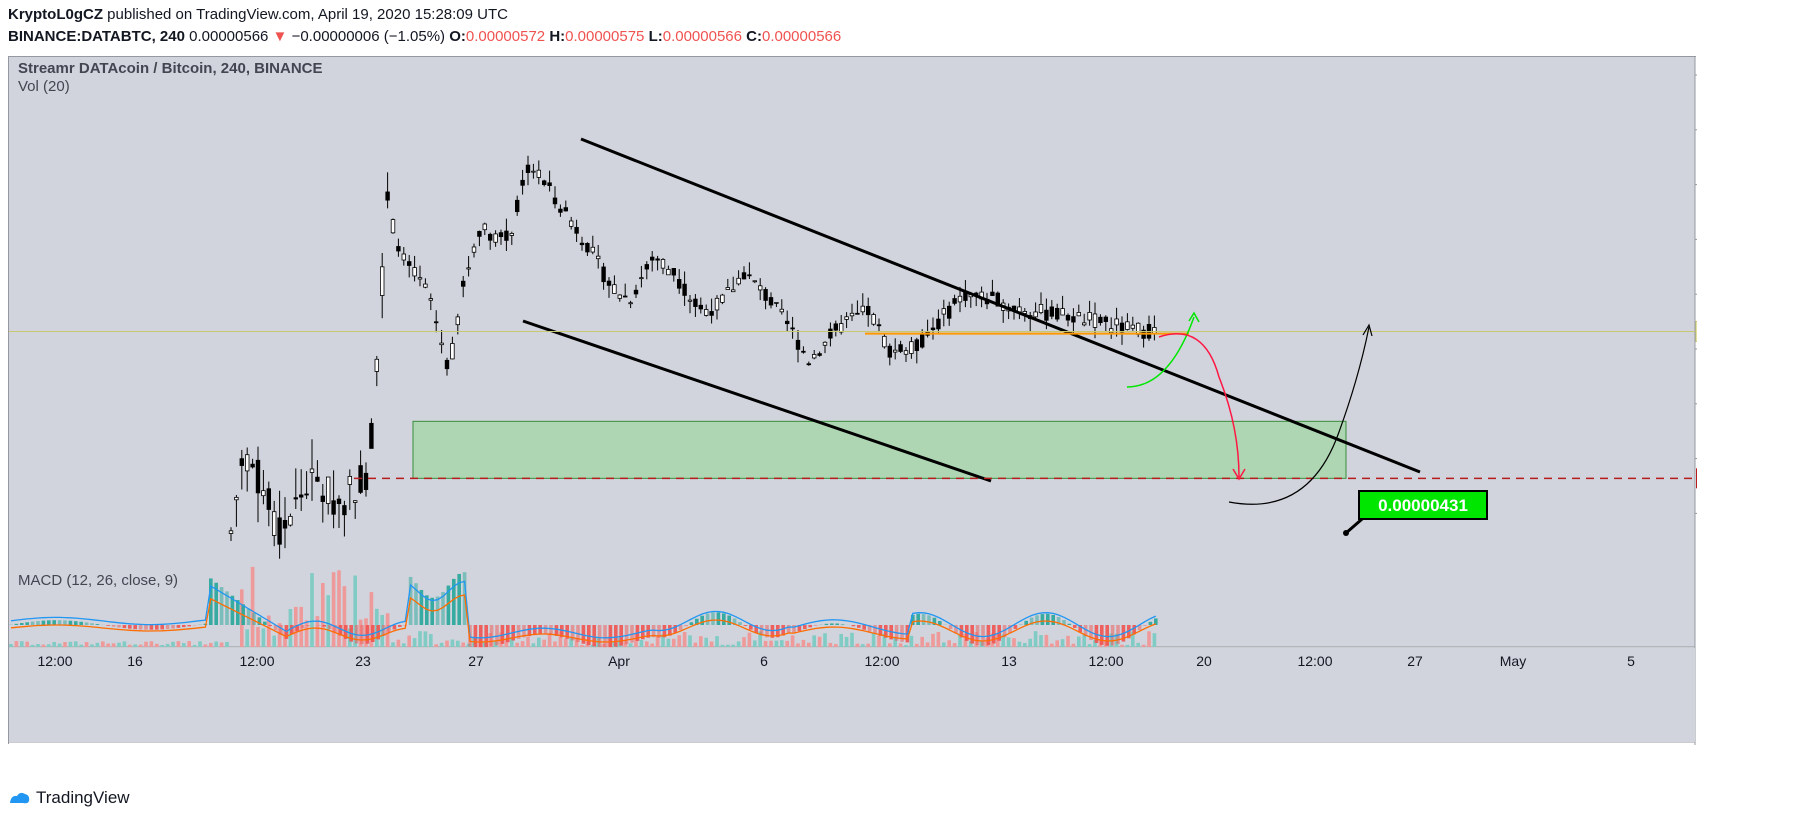  I want to click on time-tick-label: 12:00, so click(881, 661).